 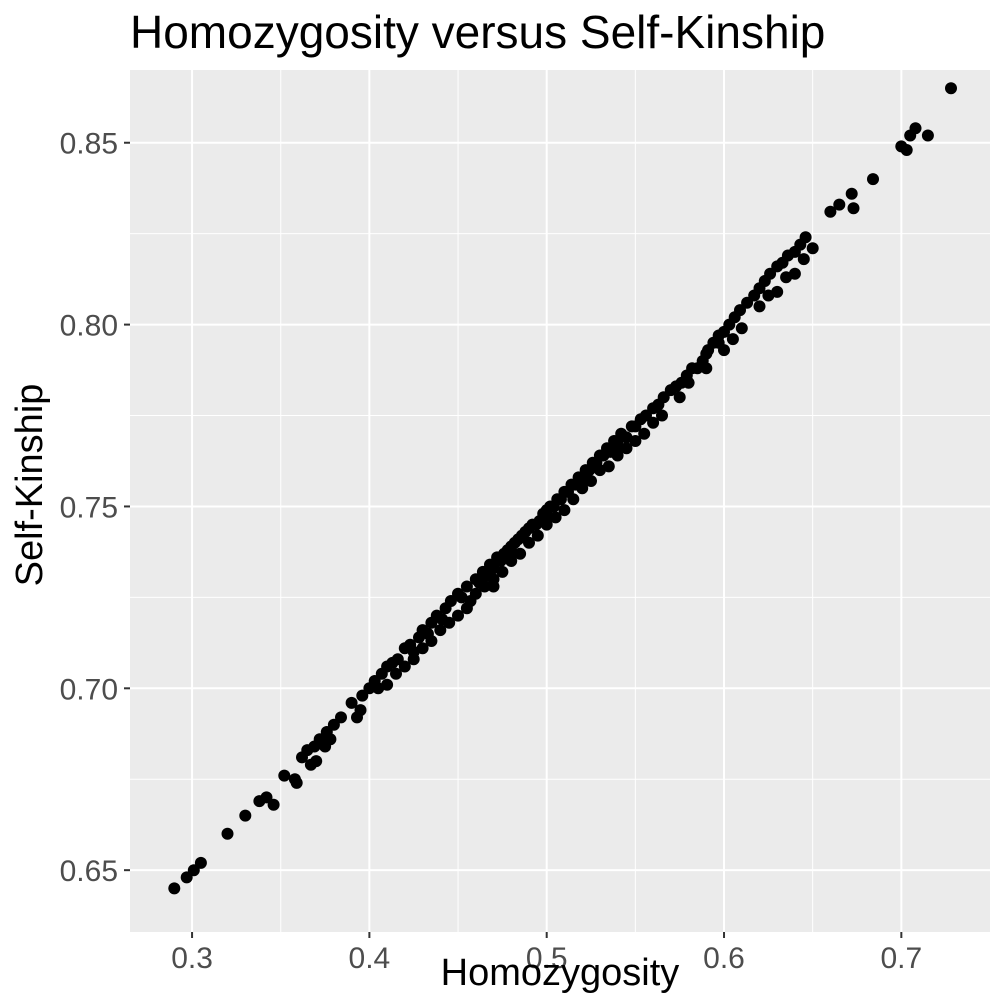 What do you see at coordinates (30, 485) in the screenshot?
I see `y-axis-title: Self-Kinship` at bounding box center [30, 485].